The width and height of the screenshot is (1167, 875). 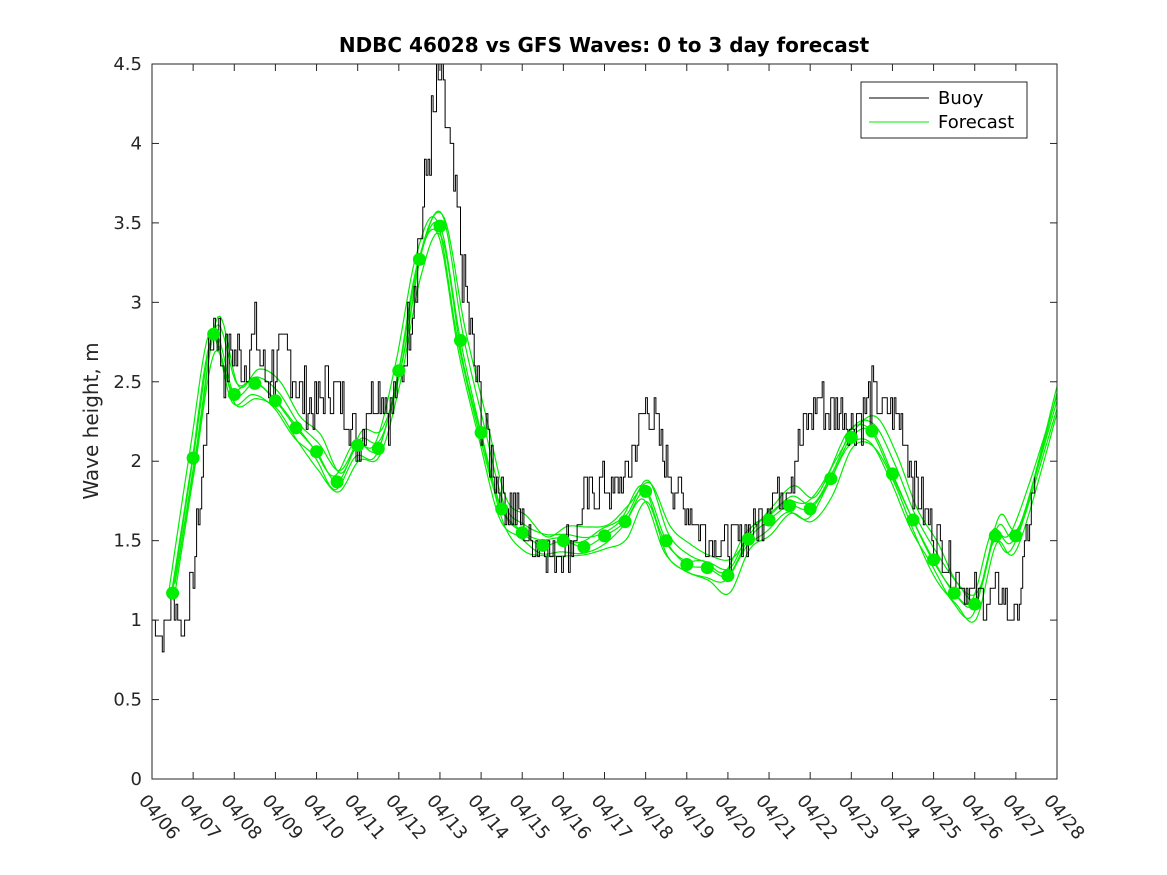 What do you see at coordinates (976, 122) in the screenshot?
I see `legend-forecast-label: Forecast` at bounding box center [976, 122].